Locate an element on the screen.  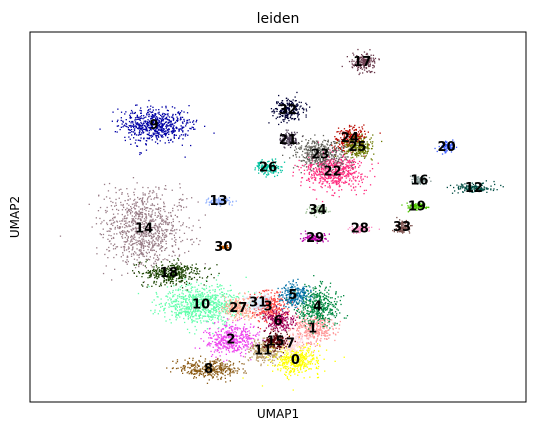
cluster-label-32: 32 is located at coordinates (288, 110).